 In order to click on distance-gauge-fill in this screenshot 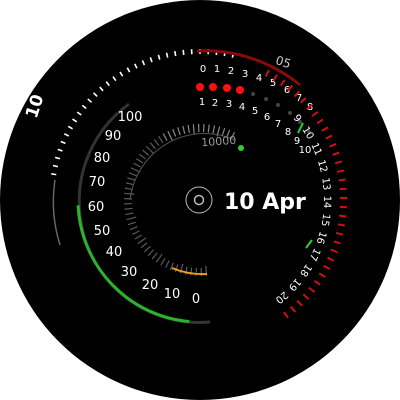, I will do `click(189, 271)`.